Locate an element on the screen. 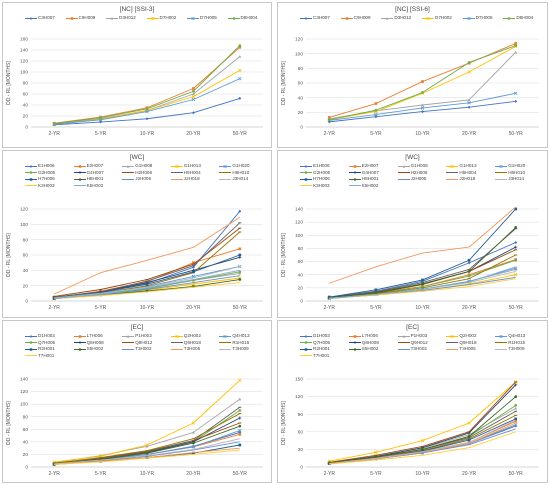 The image size is (550, 485). legend-label: Q2H002 is located at coordinates (192, 335).